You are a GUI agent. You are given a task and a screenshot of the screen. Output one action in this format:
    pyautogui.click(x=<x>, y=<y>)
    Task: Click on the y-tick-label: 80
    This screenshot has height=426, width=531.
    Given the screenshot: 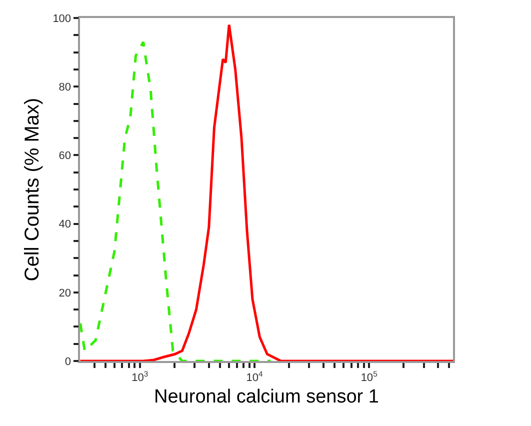 What is the action you would take?
    pyautogui.click(x=65, y=87)
    